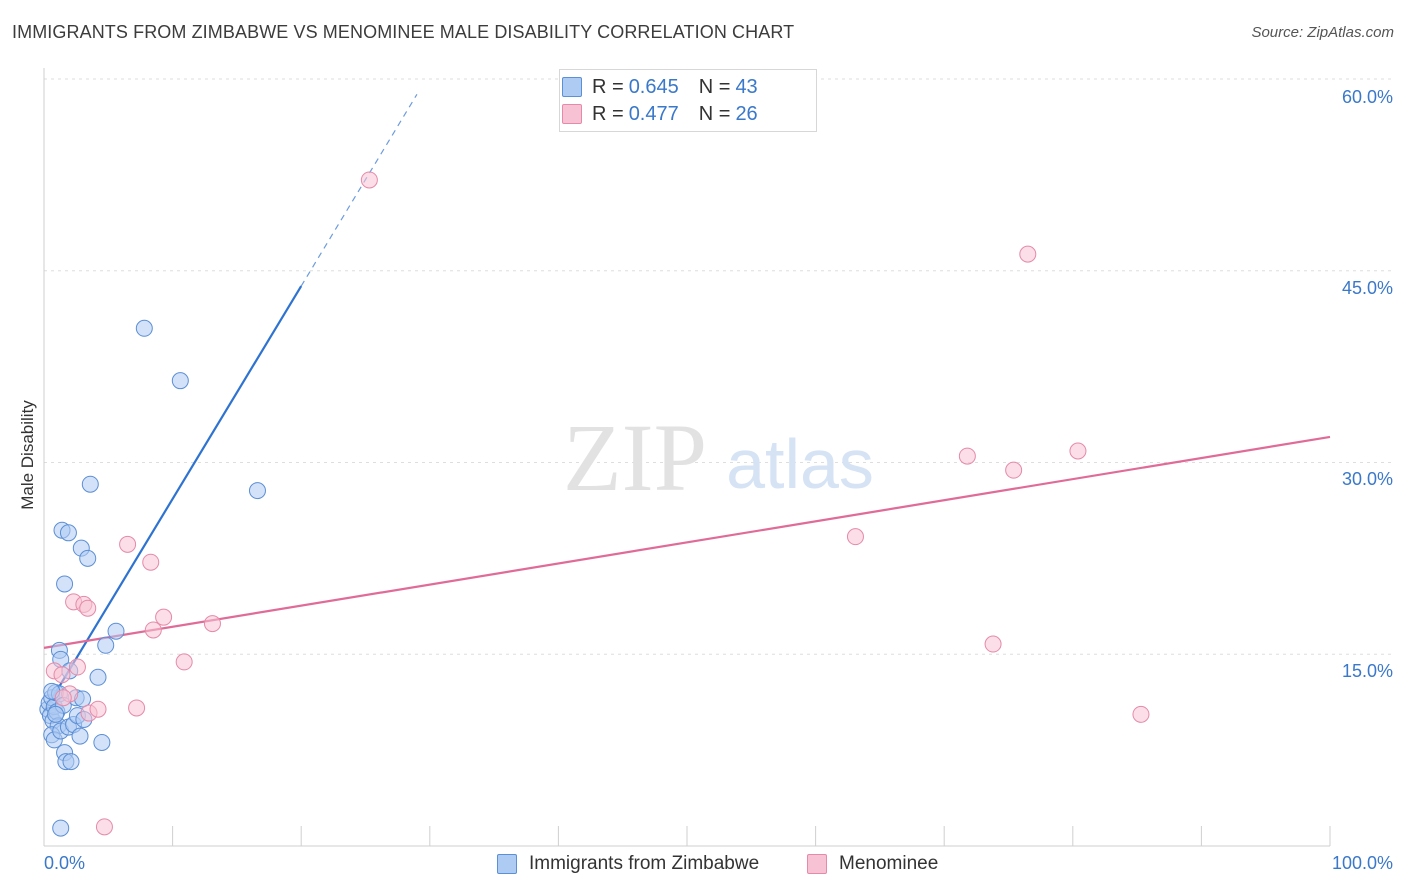 This screenshot has width=1406, height=892. Describe the element at coordinates (1367, 384) in the screenshot. I see `y-tick-labels: 15.0% 30.0% 45.0% 60.0%` at that location.